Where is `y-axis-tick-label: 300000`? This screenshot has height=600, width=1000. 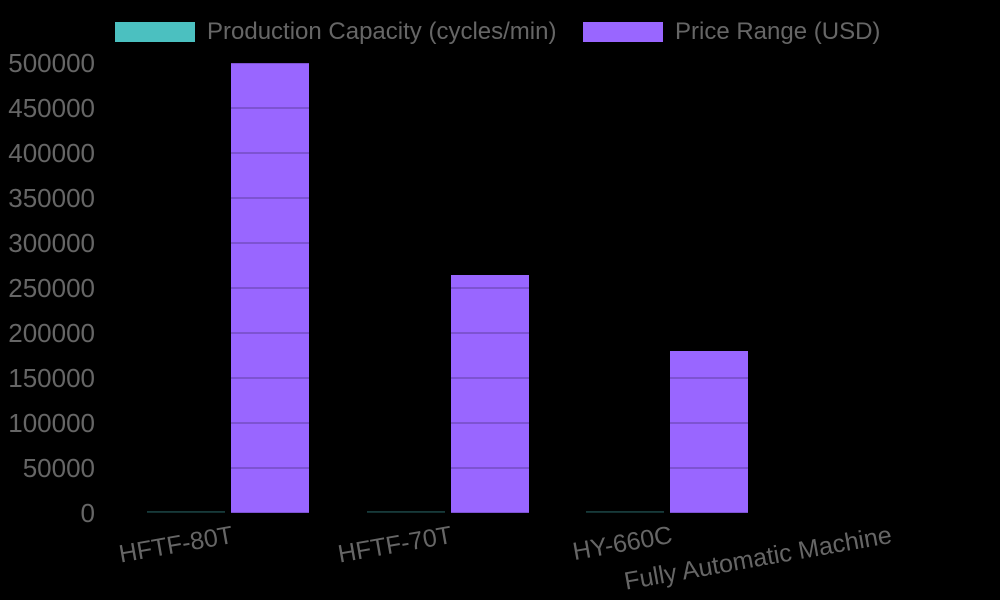 y-axis-tick-label: 300000 is located at coordinates (51, 243).